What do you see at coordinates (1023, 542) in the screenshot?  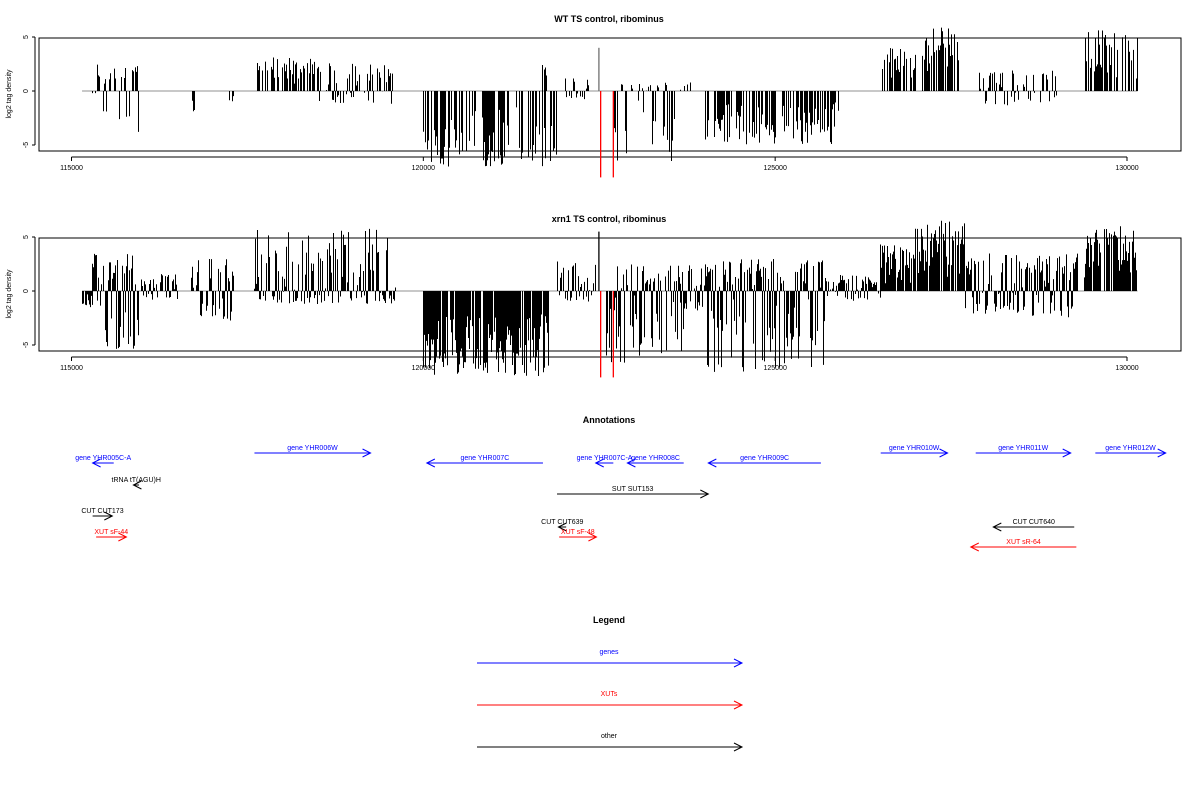 I see `annotation-label: XUT sR-64` at bounding box center [1023, 542].